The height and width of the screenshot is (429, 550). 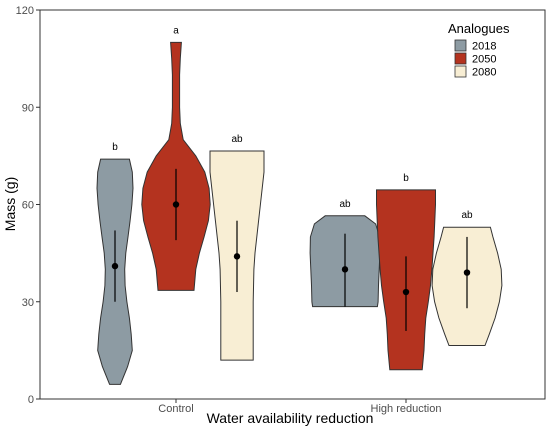 I want to click on legend-swatch-2018, so click(x=460, y=45).